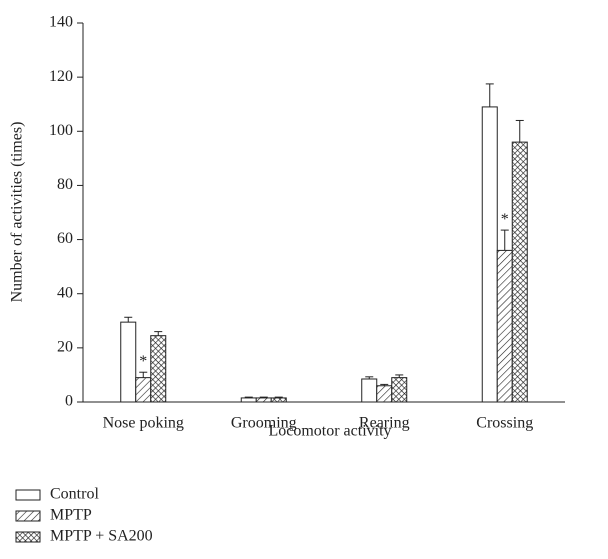  What do you see at coordinates (61, 76) in the screenshot?
I see `y-tick-label: 120` at bounding box center [61, 76].